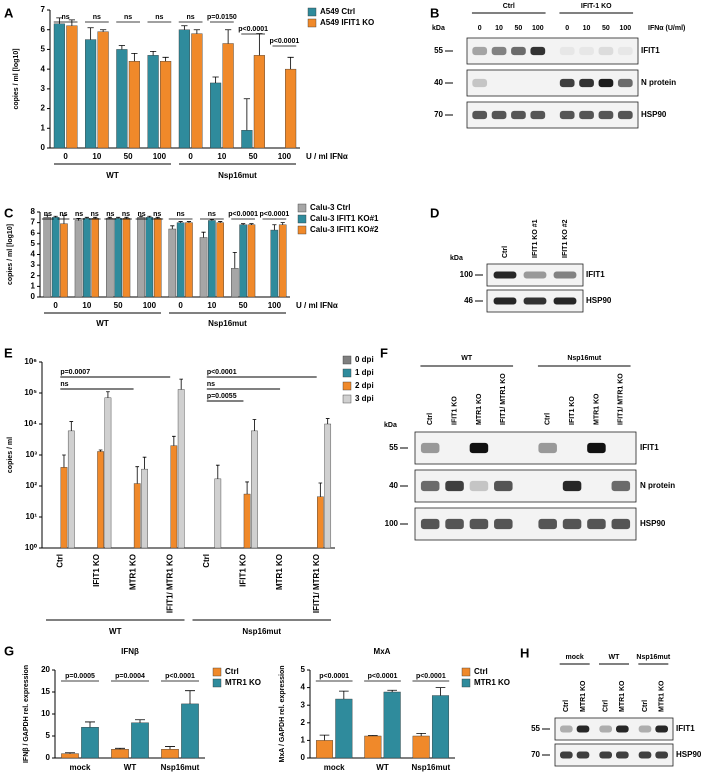 The height and width of the screenshot is (783, 708). Describe the element at coordinates (222, 17) in the screenshot. I see `annotation: p=0.0150` at that location.